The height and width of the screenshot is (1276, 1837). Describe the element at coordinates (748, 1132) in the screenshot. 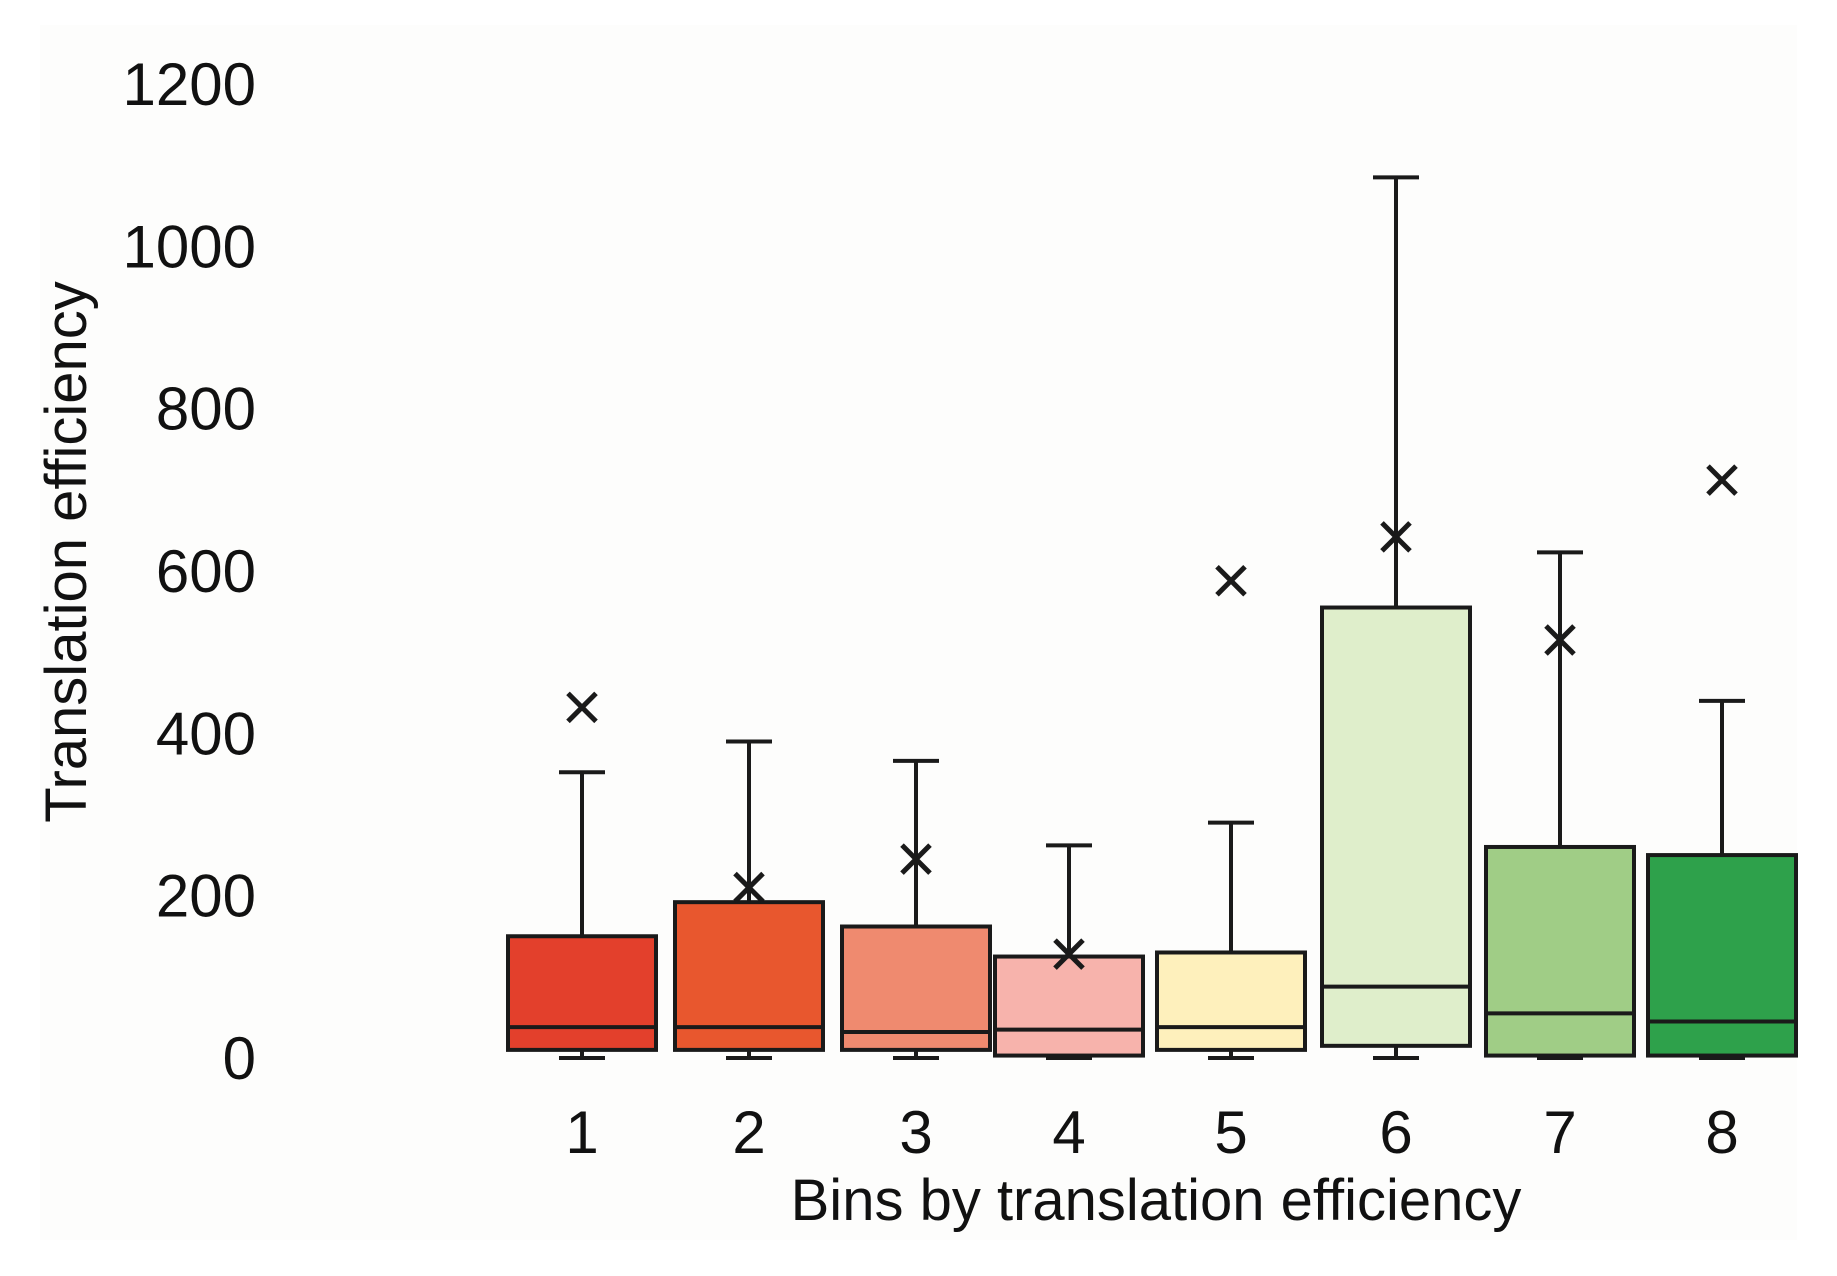

I see `x-tick-label: 2` at that location.